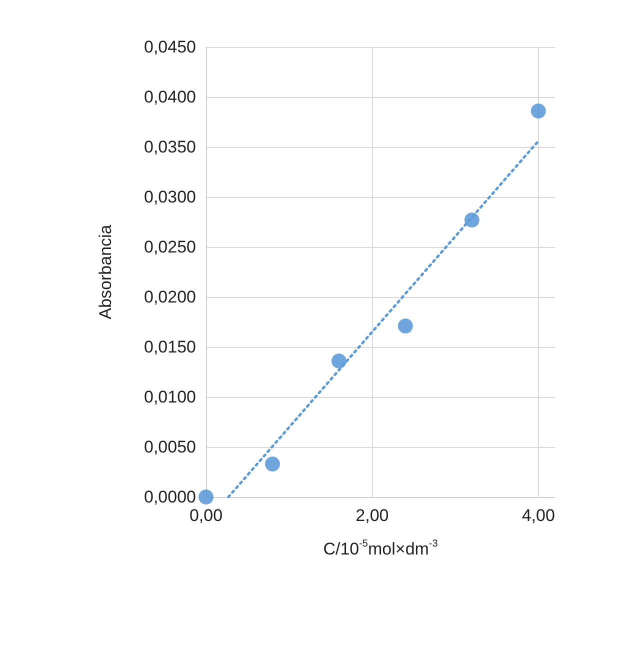 The height and width of the screenshot is (648, 630). I want to click on y-tick-label: 0,0250, so click(170, 247).